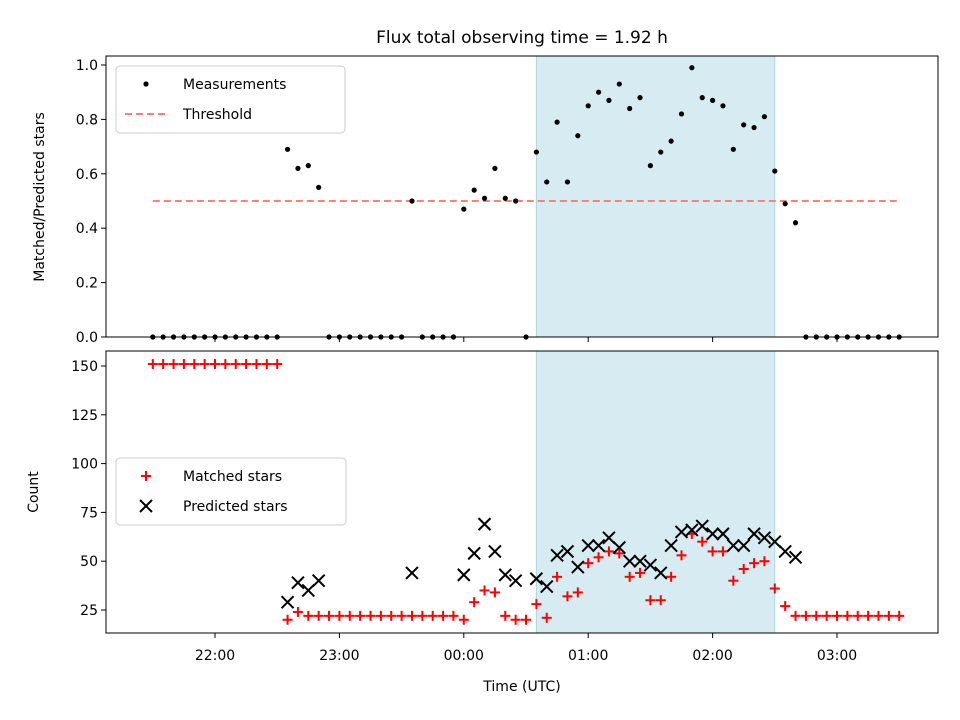 The height and width of the screenshot is (720, 960). What do you see at coordinates (234, 85) in the screenshot?
I see `legend-measurements-label: Measurements` at bounding box center [234, 85].